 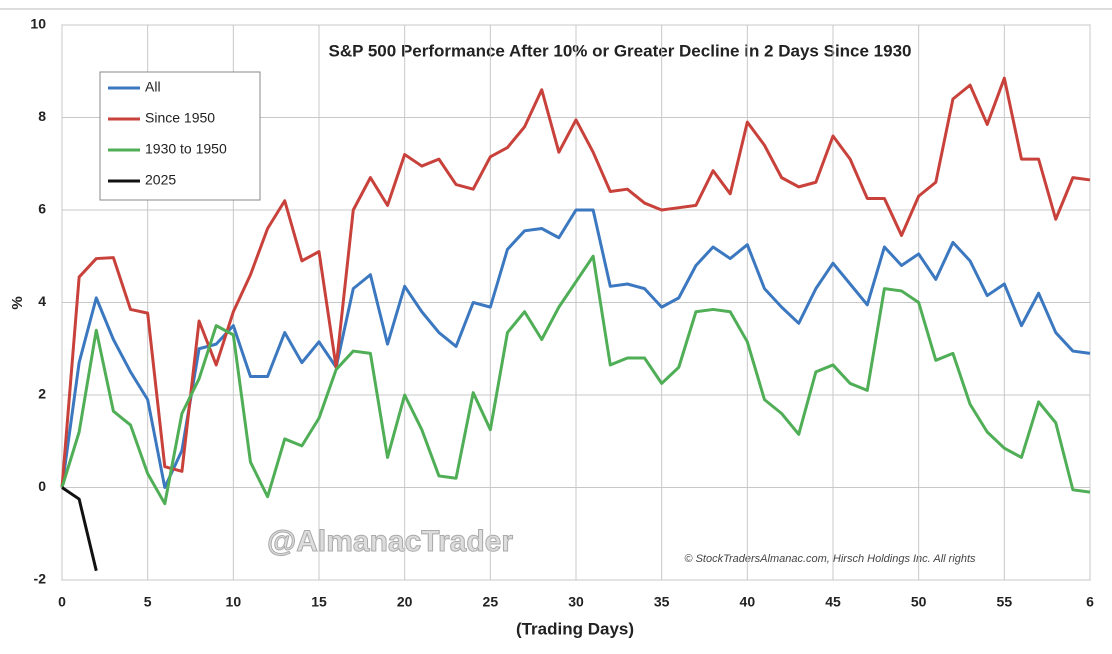 What do you see at coordinates (153, 87) in the screenshot?
I see `legend-label: All` at bounding box center [153, 87].